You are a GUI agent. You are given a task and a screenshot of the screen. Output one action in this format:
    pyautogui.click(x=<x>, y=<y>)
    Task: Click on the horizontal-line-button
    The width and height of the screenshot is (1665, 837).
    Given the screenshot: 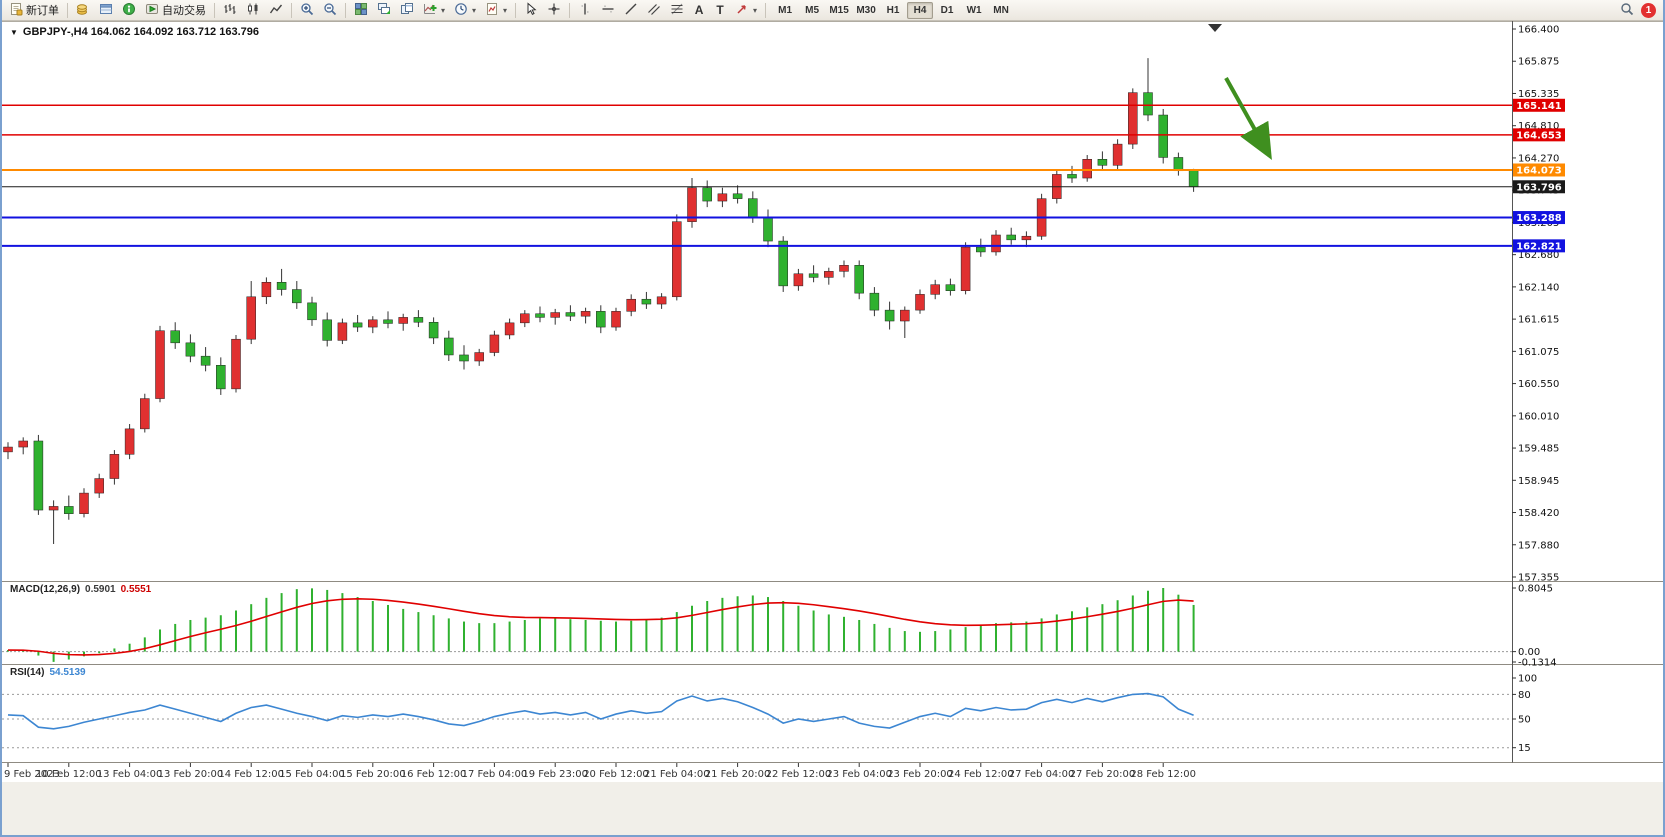 What is the action you would take?
    pyautogui.click(x=608, y=10)
    